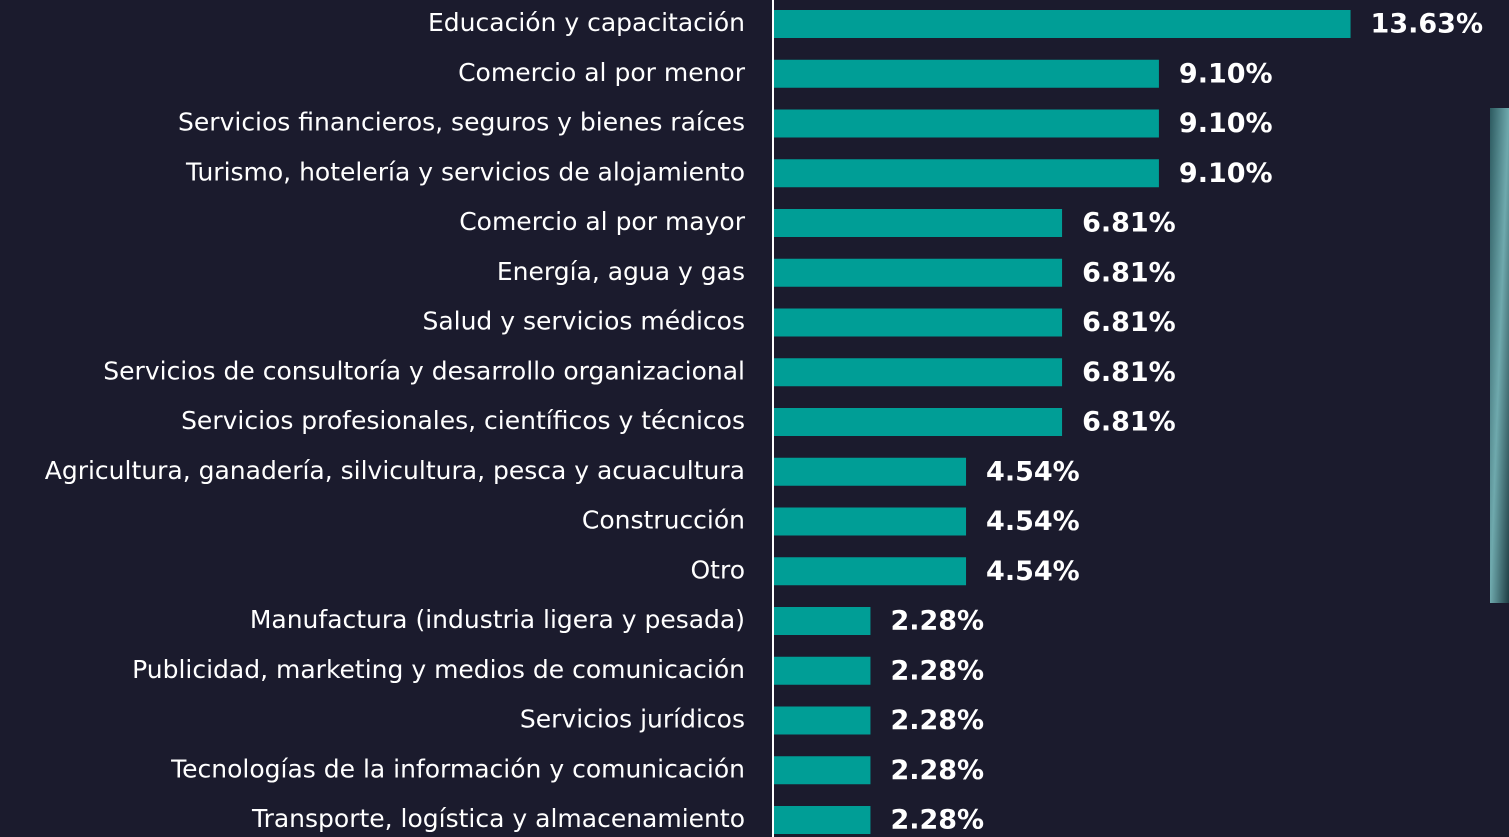 This screenshot has height=837, width=1509. What do you see at coordinates (498, 818) in the screenshot?
I see `category-label: Transporte, logística y almacenamiento` at bounding box center [498, 818].